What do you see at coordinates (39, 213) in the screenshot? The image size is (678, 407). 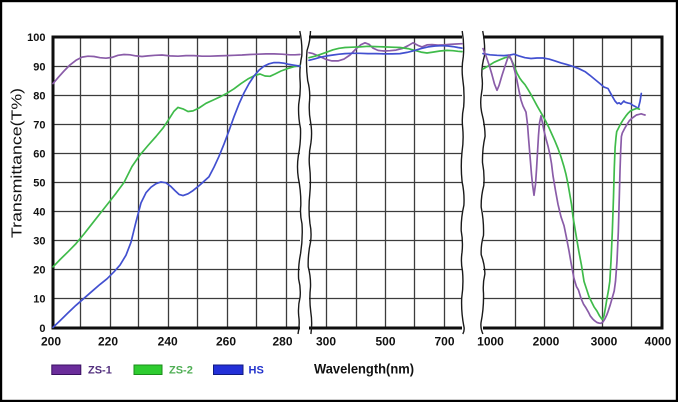 I see `svg-text: 40` at bounding box center [39, 213].